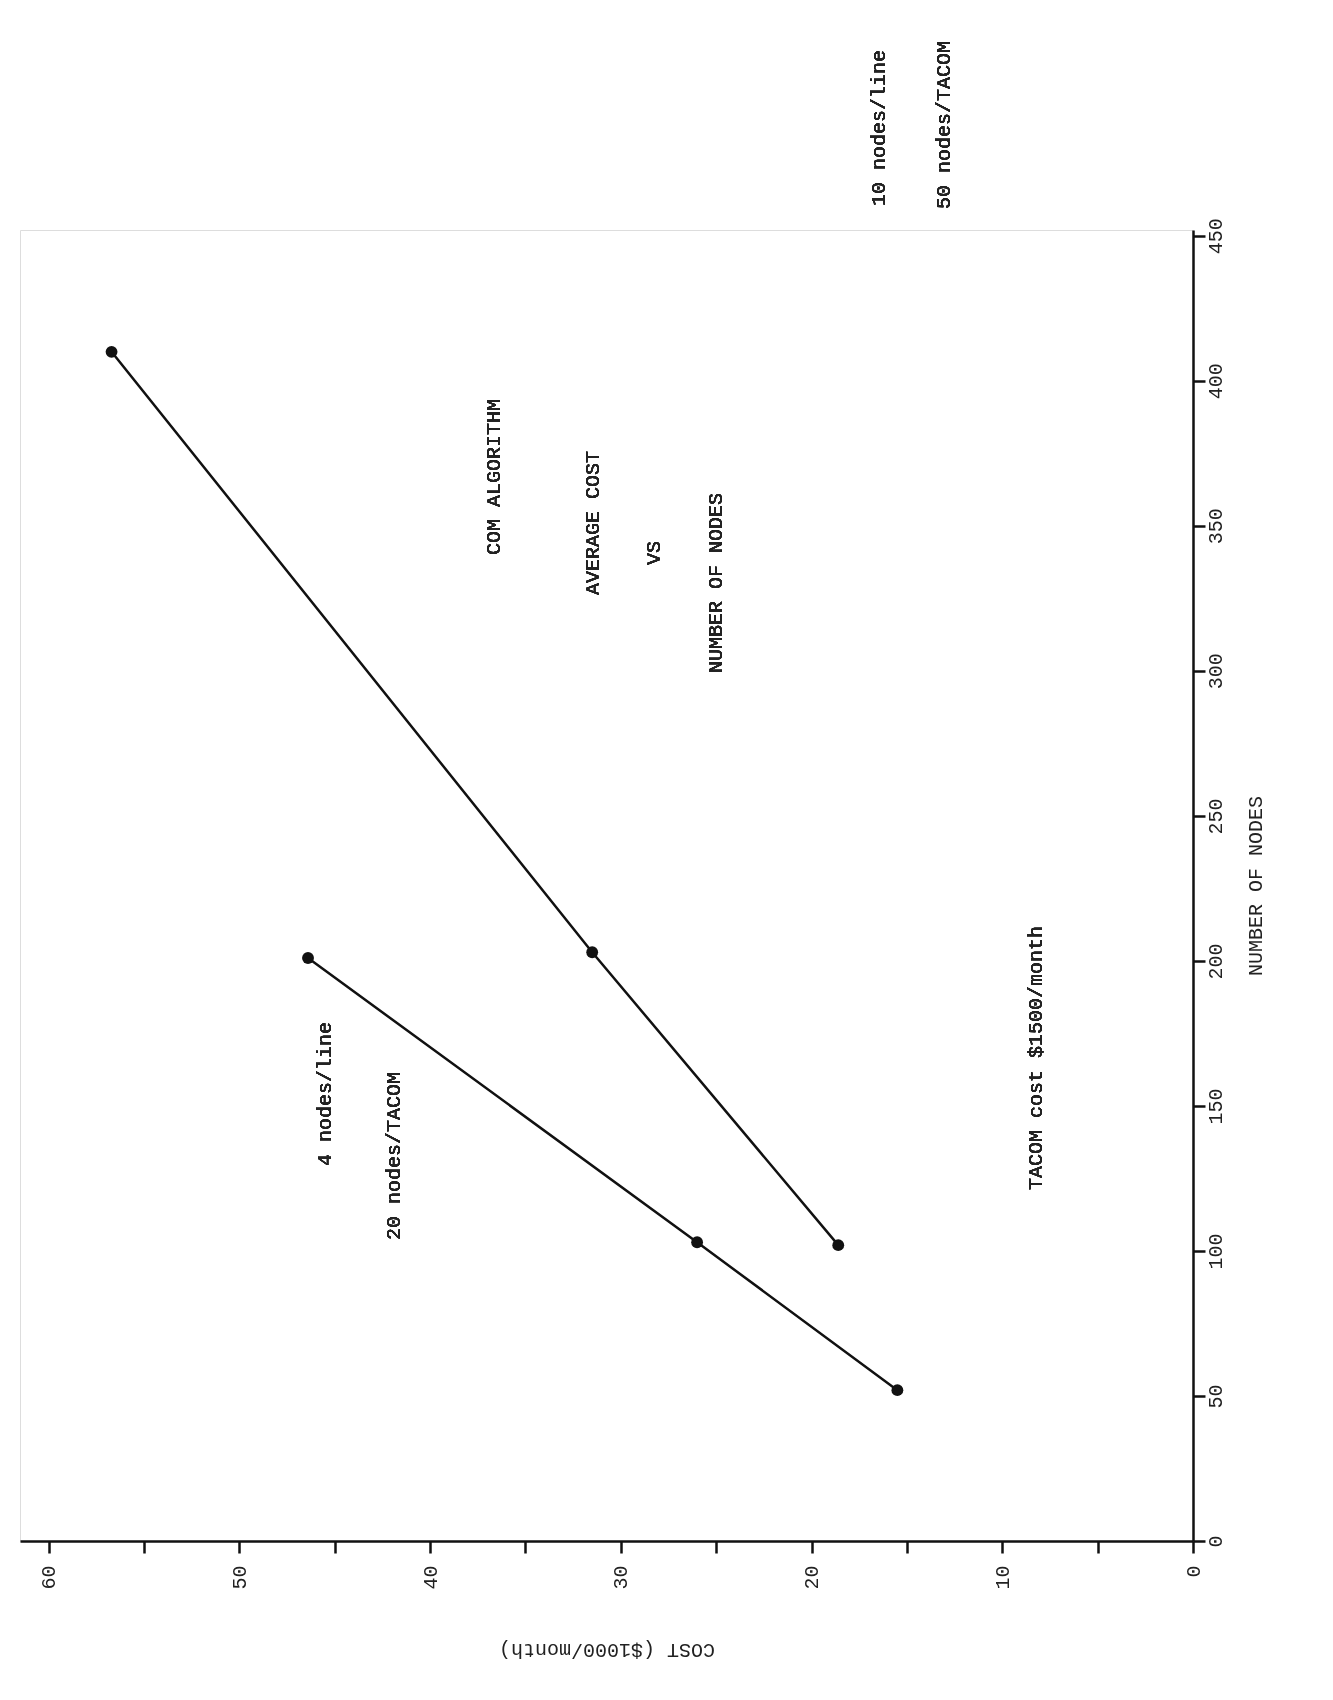 Image resolution: width=1333 pixels, height=1700 pixels. I want to click on annotation: TACOM cost $1500/month, so click(1036, 1058).